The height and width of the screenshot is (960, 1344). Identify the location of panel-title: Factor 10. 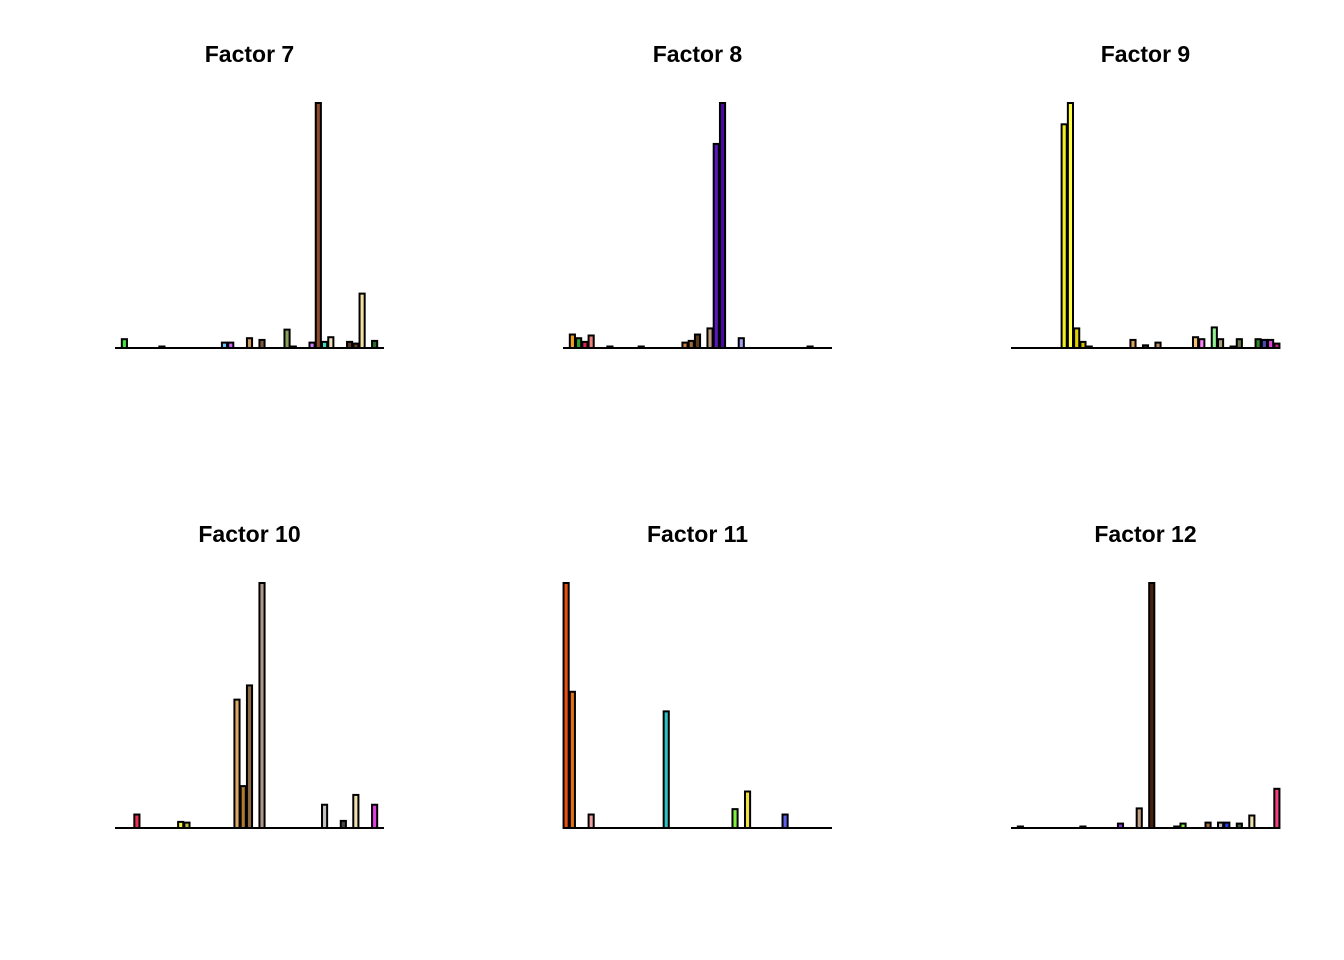
(249, 534).